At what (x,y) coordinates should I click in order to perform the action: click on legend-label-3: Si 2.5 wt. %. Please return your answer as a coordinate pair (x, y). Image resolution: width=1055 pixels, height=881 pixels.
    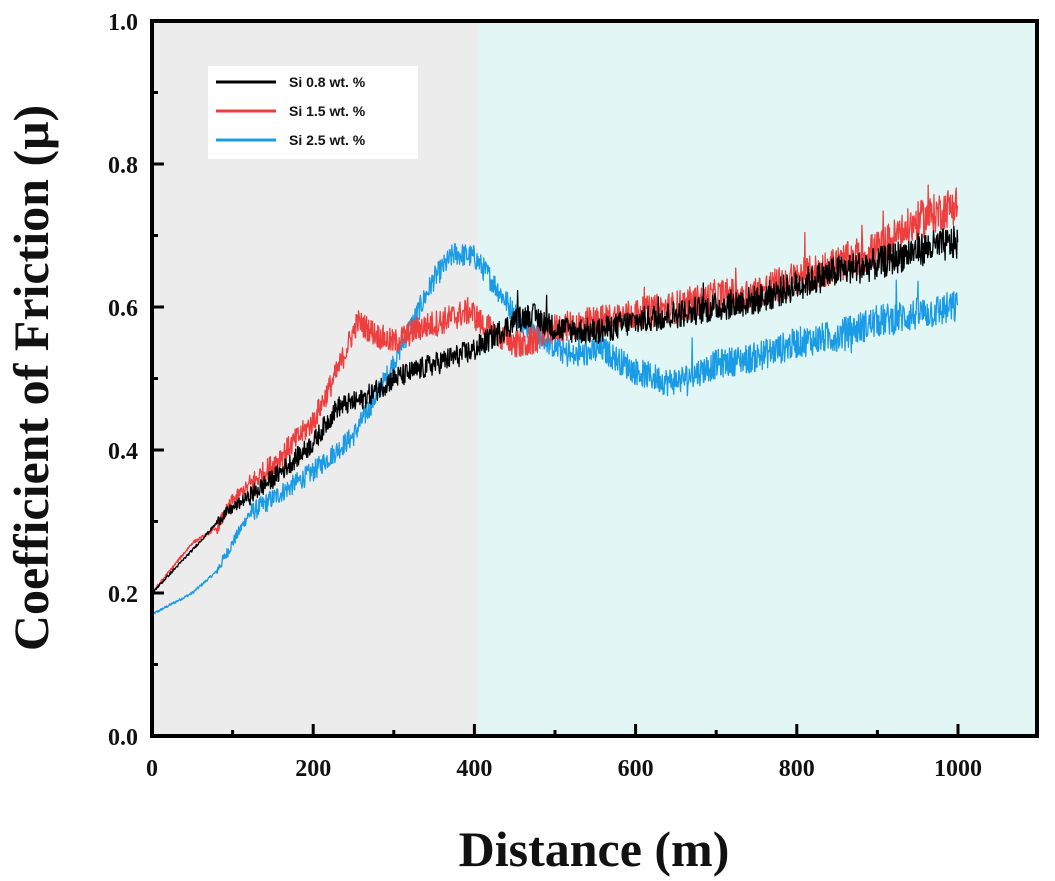
    Looking at the image, I should click on (327, 140).